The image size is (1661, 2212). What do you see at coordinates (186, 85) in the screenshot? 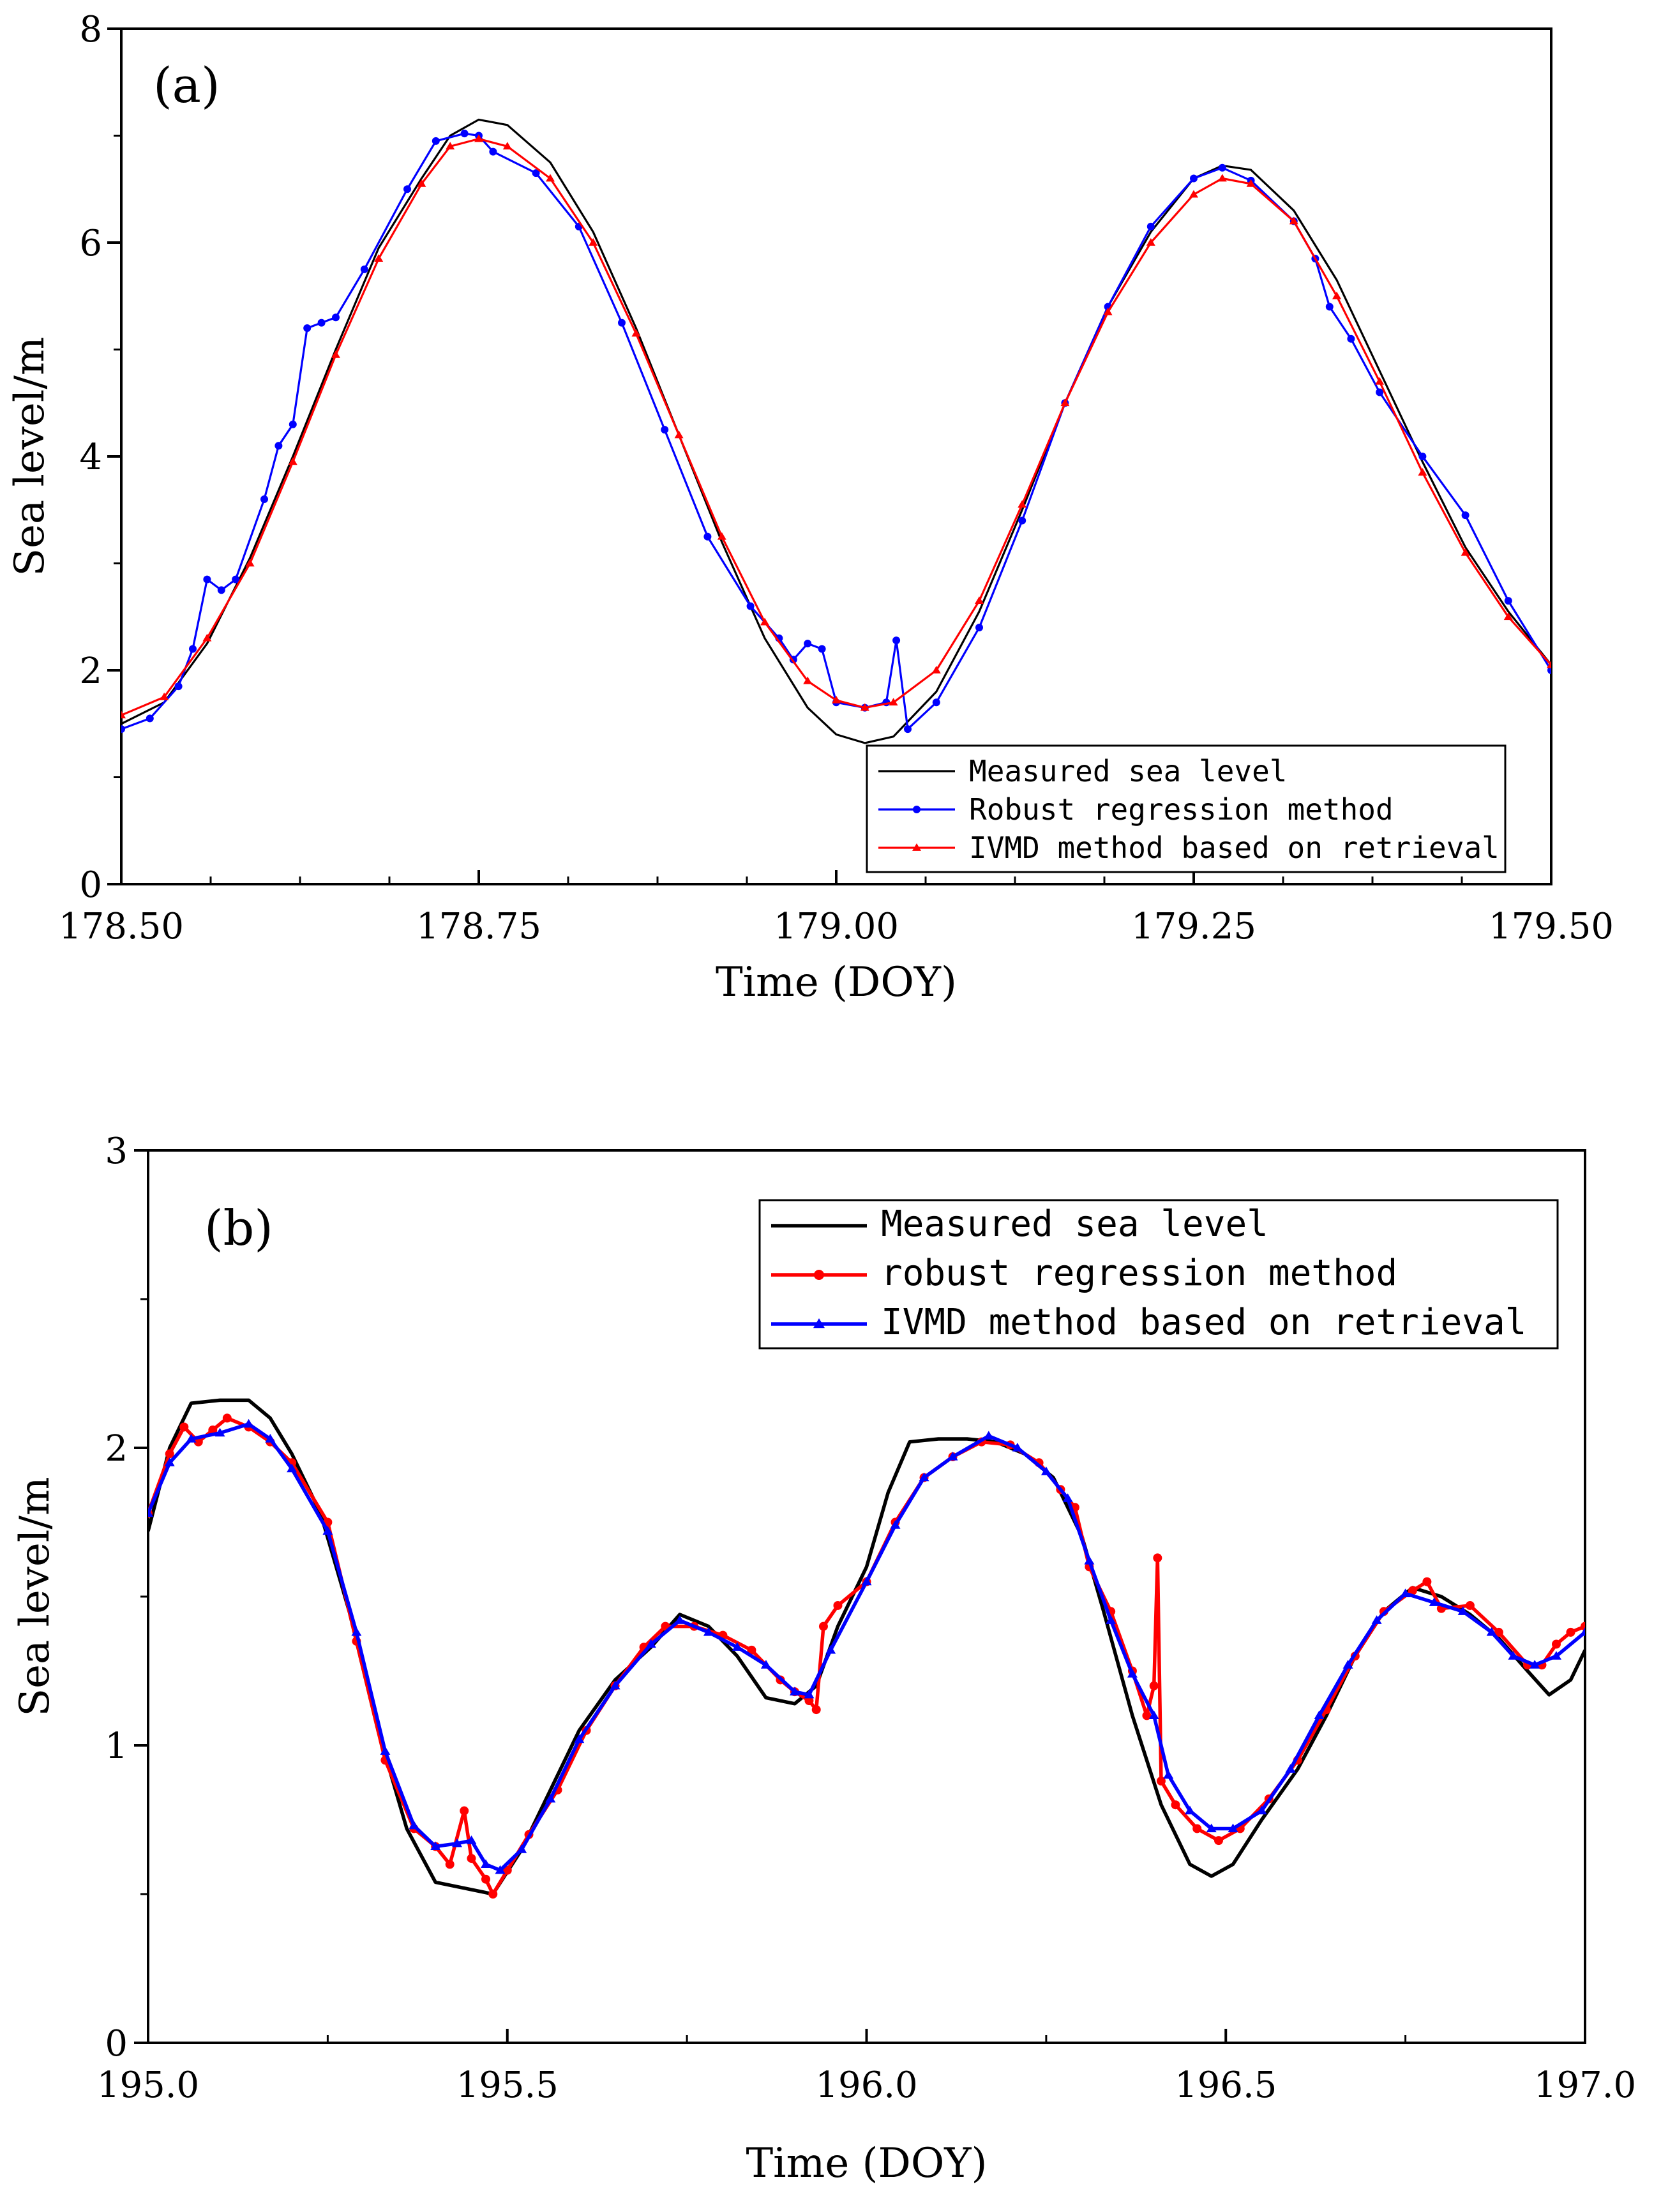
I see `panel-label: (a)` at bounding box center [186, 85].